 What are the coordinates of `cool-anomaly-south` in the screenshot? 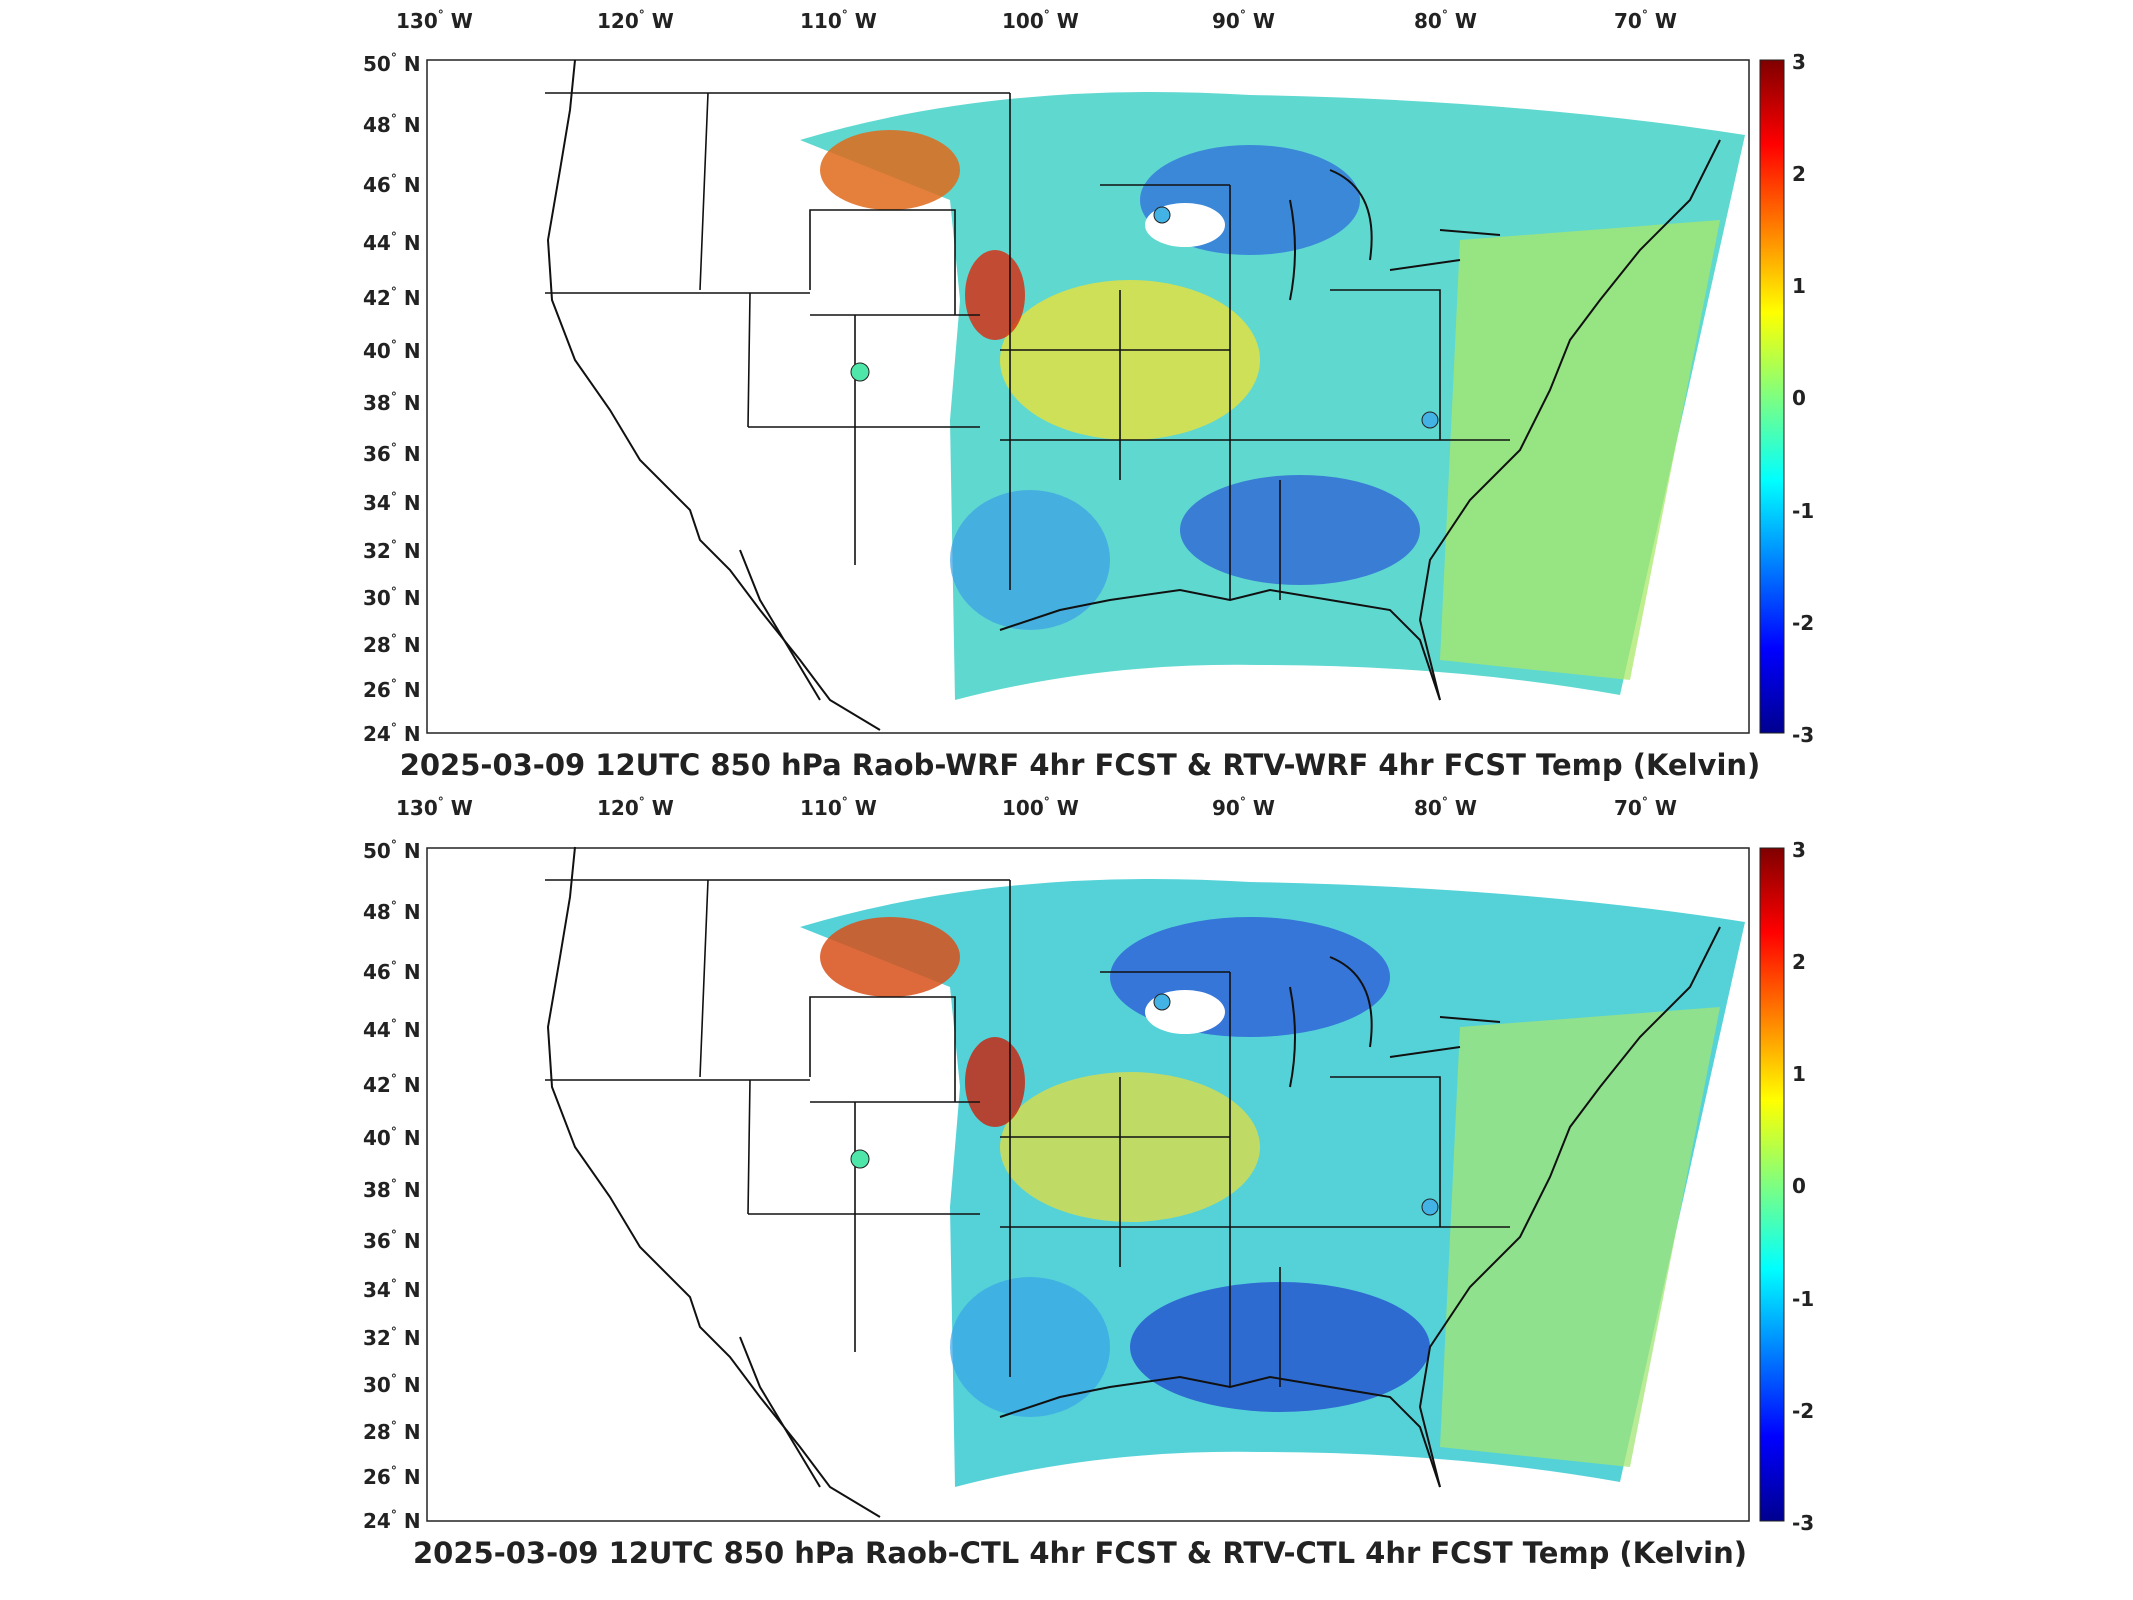 It's located at (1300, 530).